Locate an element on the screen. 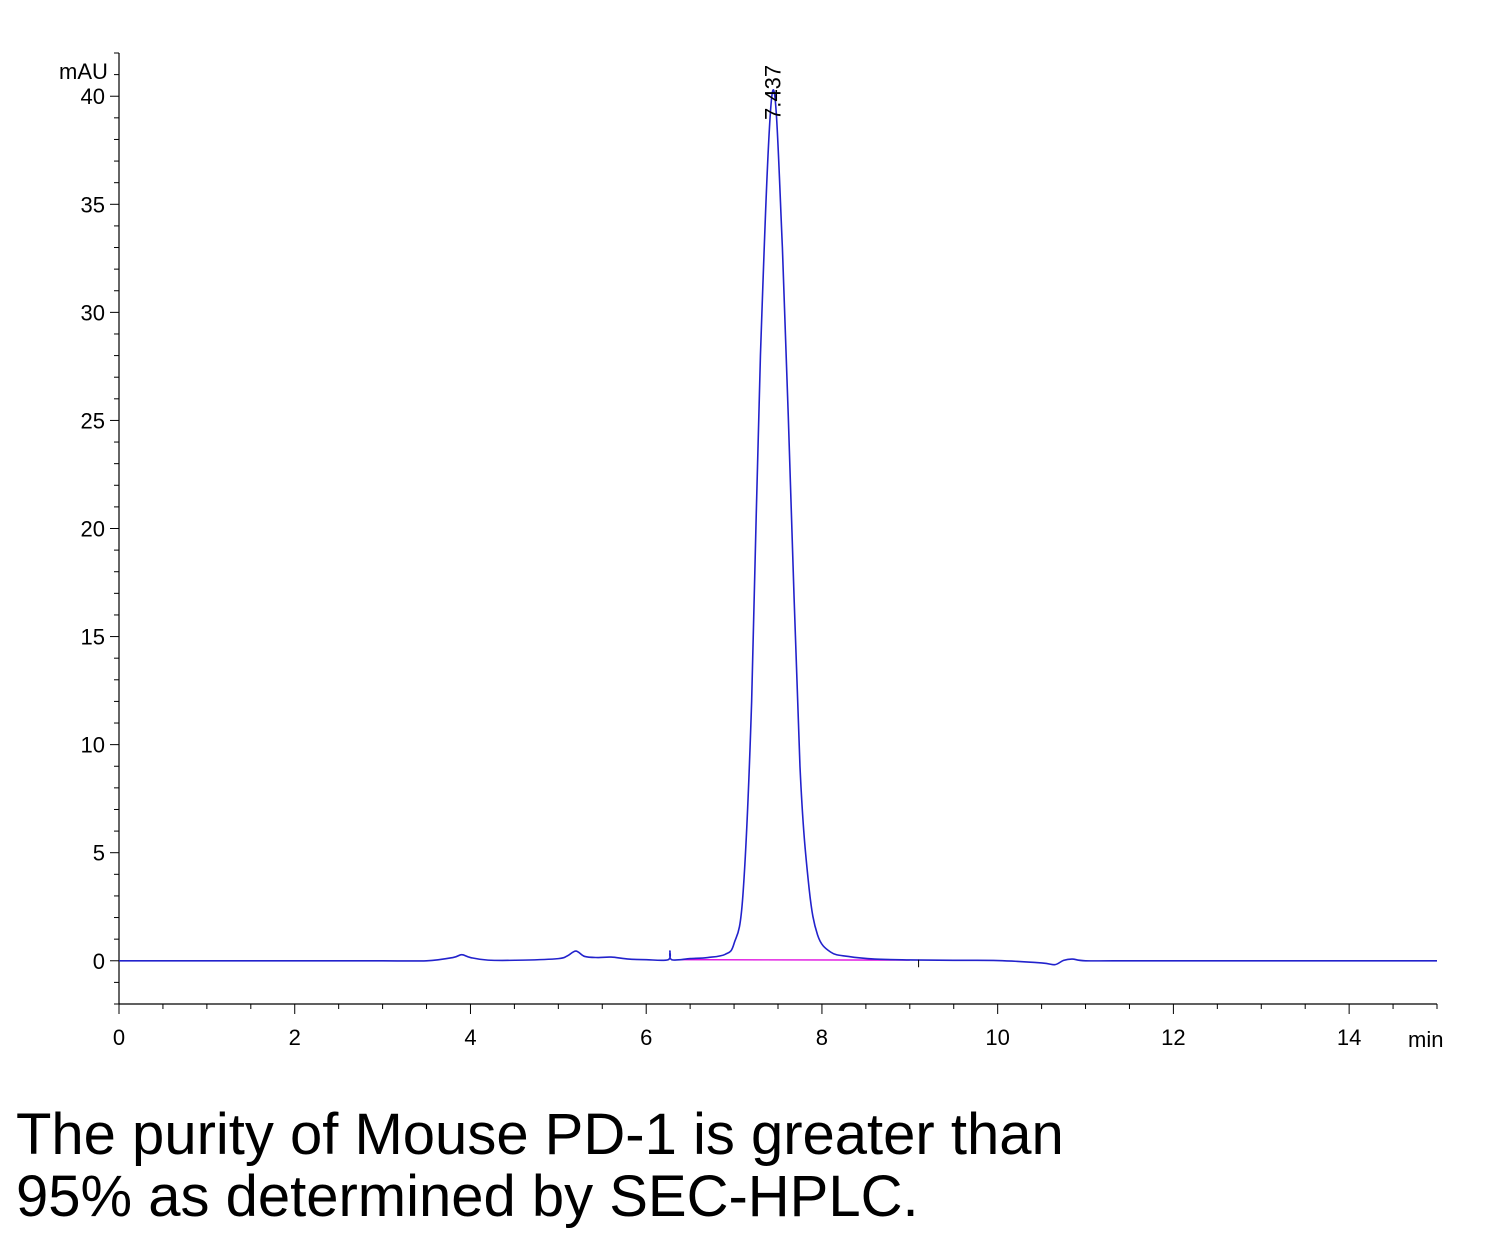 Image resolution: width=1500 pixels, height=1252 pixels. y-axis-label: mAU is located at coordinates (83, 71).